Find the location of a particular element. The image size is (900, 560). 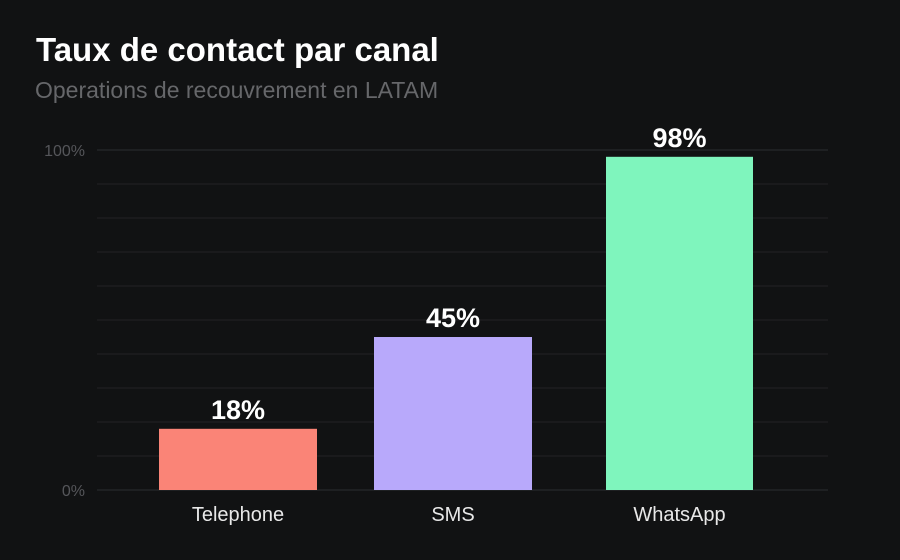

x-tick-label: Telephone is located at coordinates (238, 515).